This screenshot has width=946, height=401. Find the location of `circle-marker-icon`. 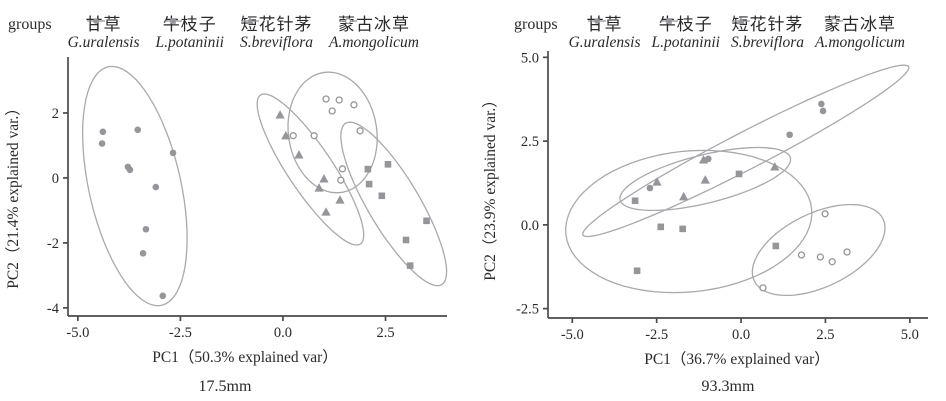

circle-marker-icon is located at coordinates (596, 21).